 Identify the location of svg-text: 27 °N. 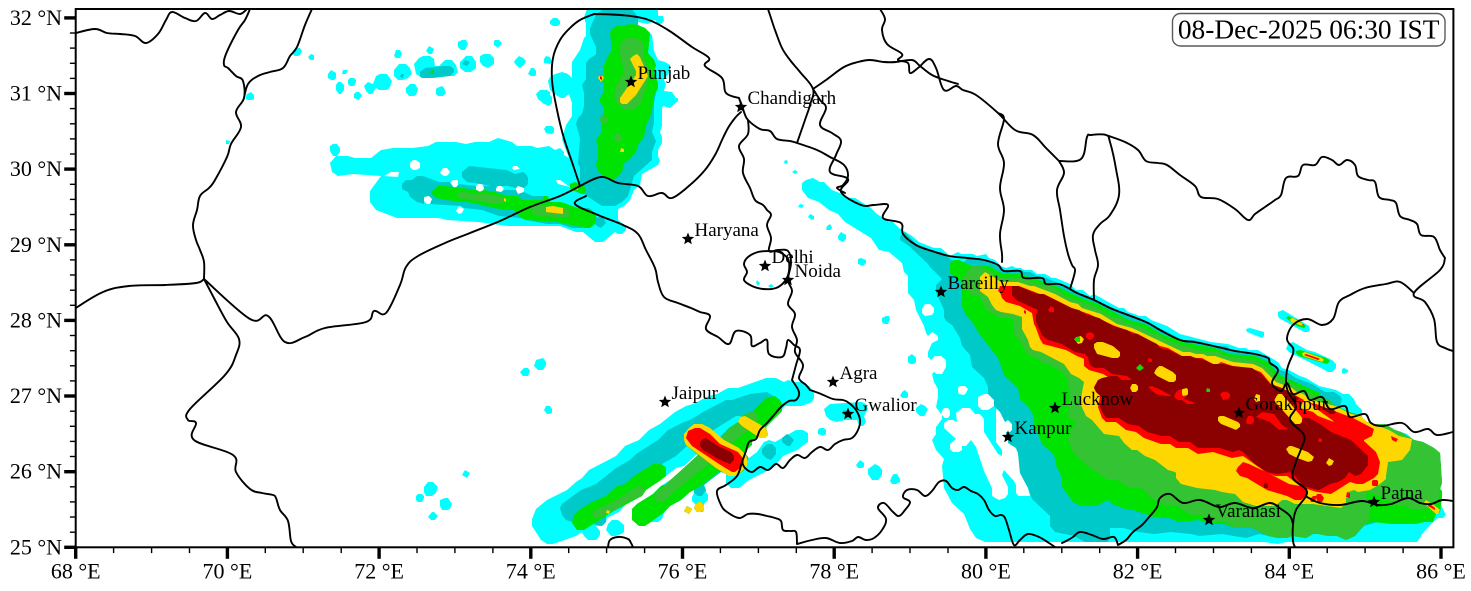
(36, 395).